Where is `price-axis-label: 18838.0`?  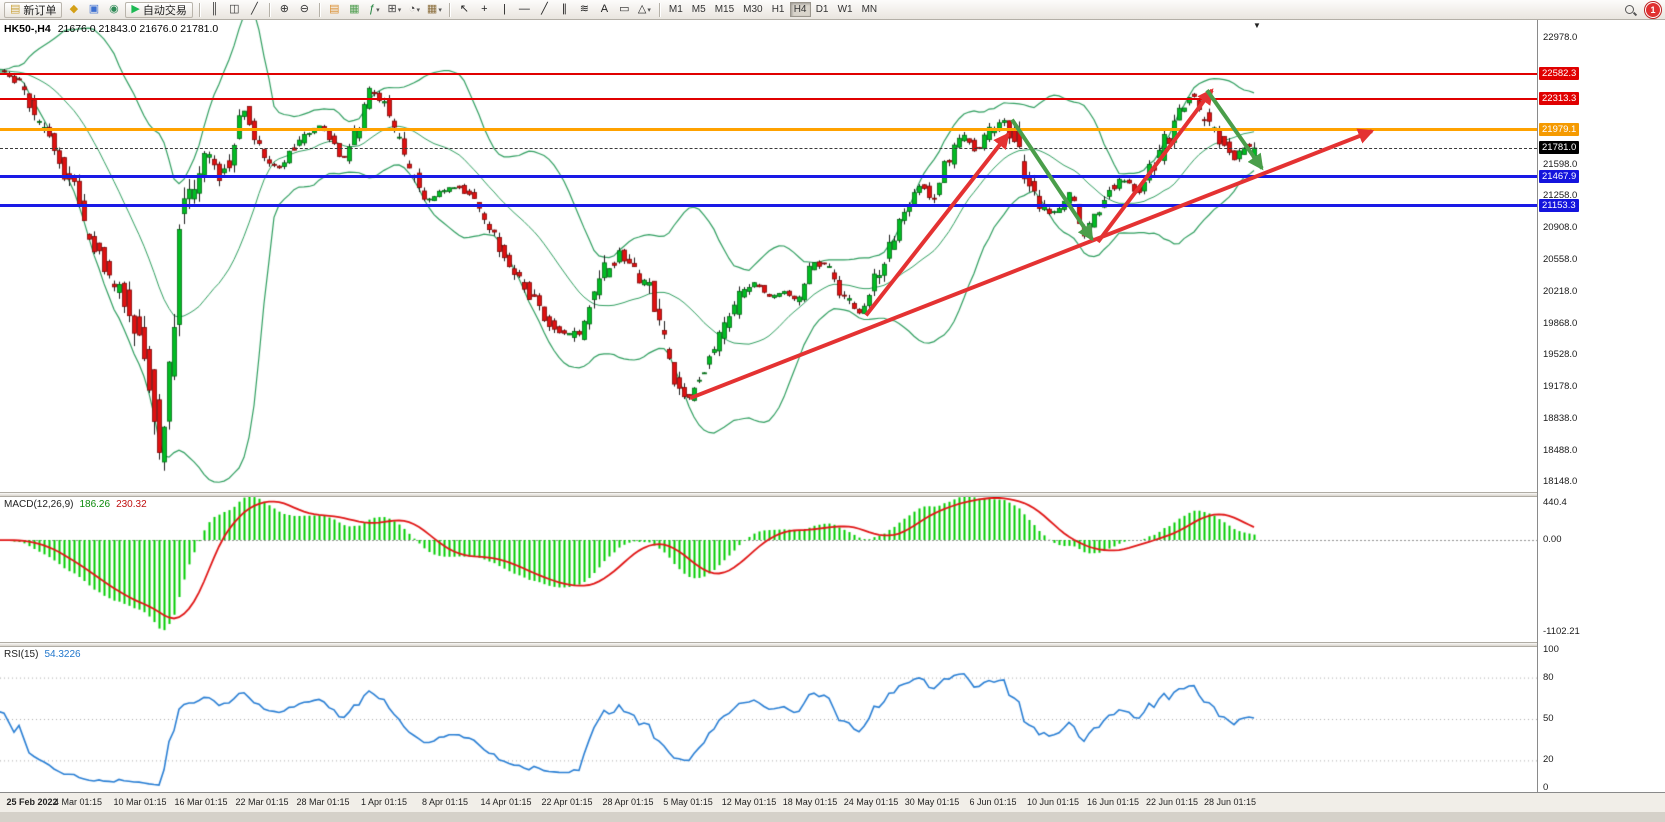 price-axis-label: 18838.0 is located at coordinates (1560, 418).